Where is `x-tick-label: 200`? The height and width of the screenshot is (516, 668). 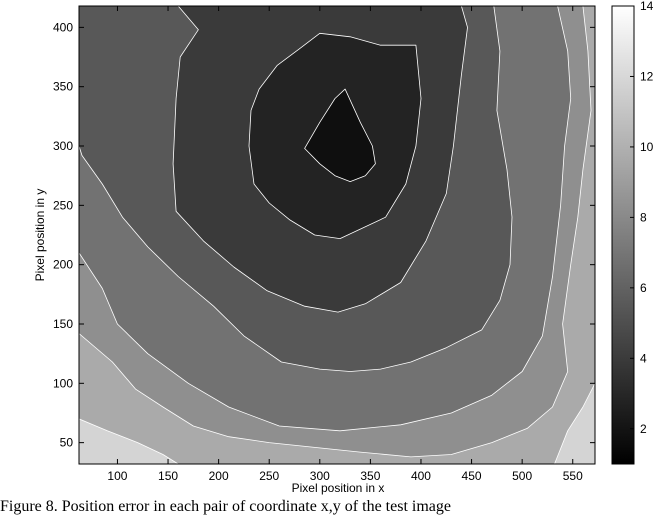 x-tick-label: 200 is located at coordinates (219, 476).